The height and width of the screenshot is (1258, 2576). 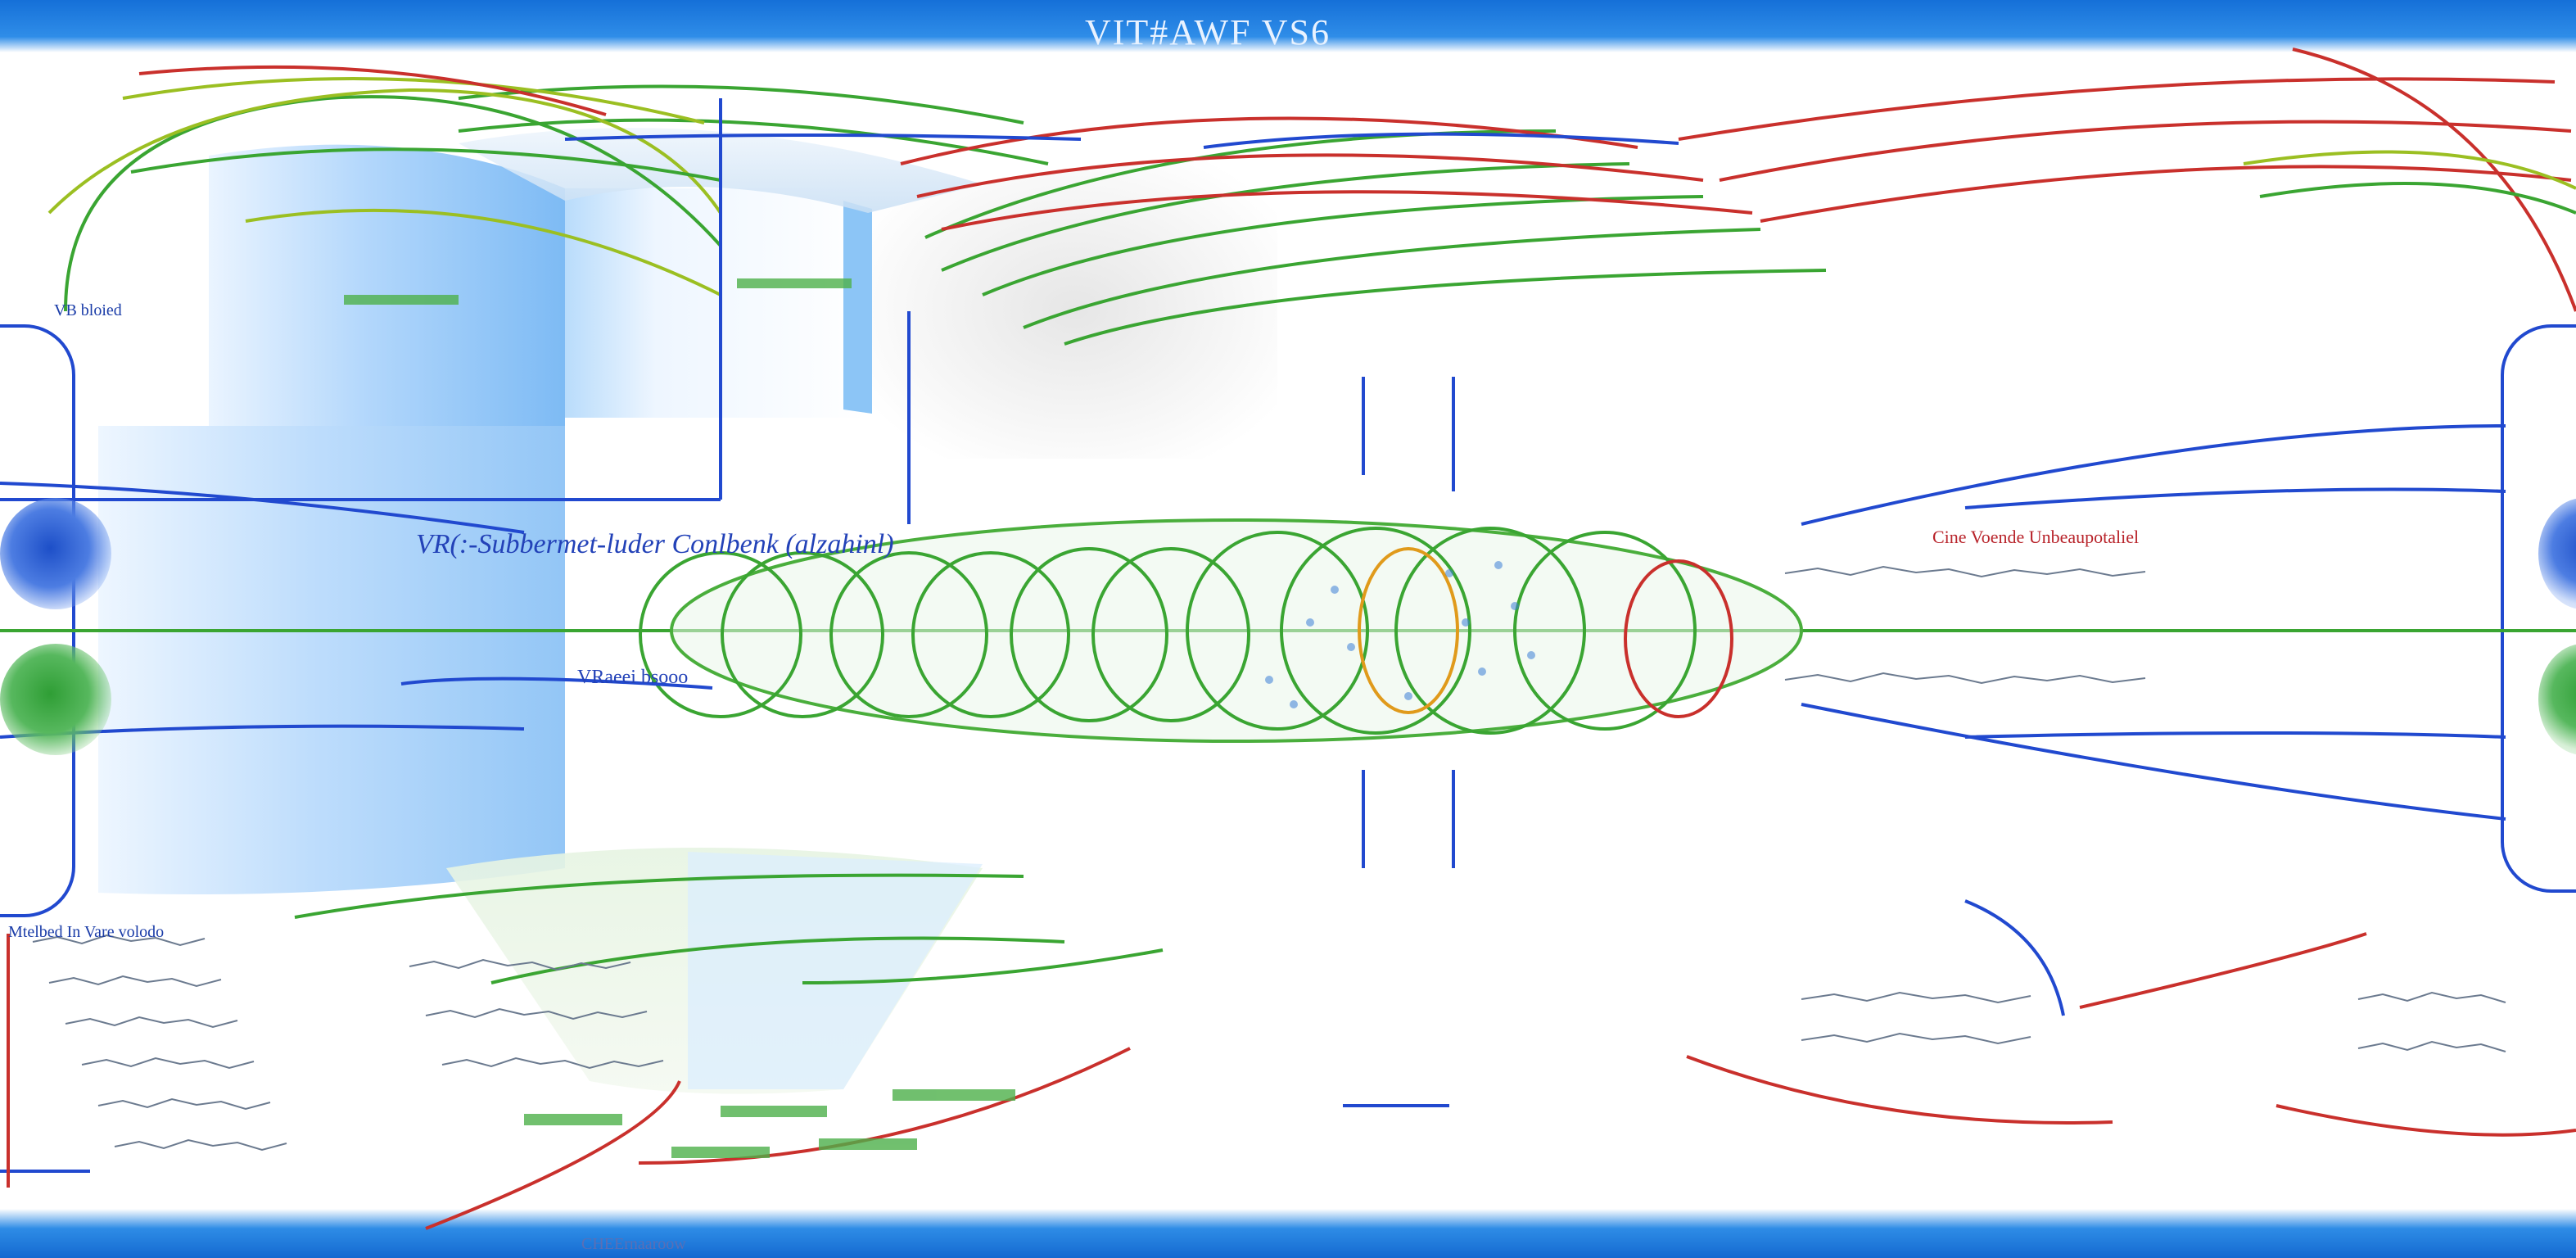 I want to click on tunnel-body, so click(x=1236, y=630).